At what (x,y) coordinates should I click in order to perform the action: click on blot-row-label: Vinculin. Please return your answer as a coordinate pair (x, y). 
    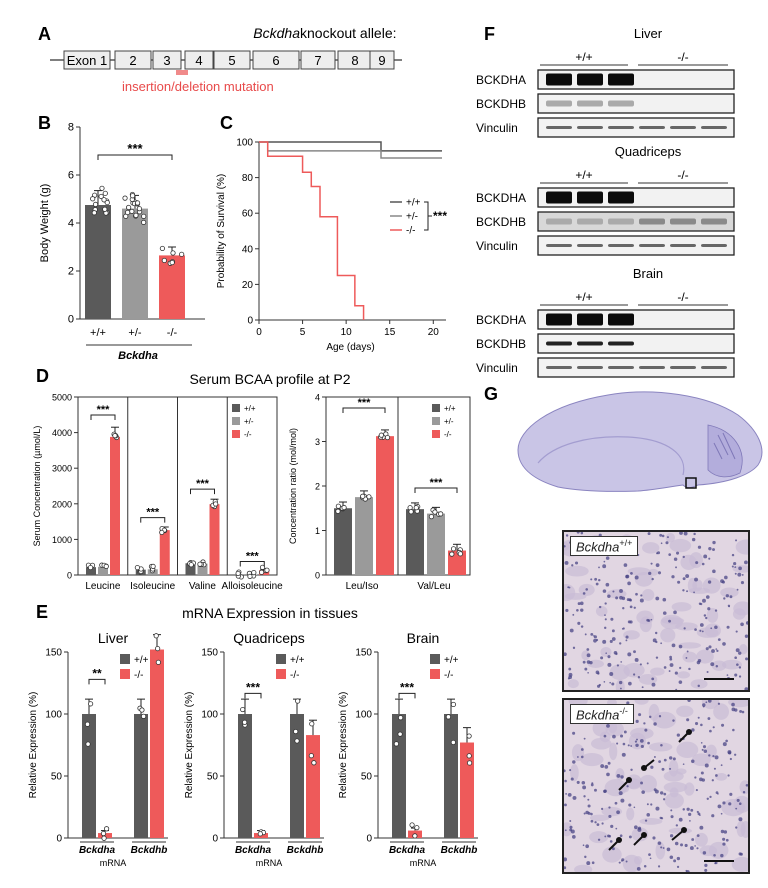
    Looking at the image, I should click on (497, 368).